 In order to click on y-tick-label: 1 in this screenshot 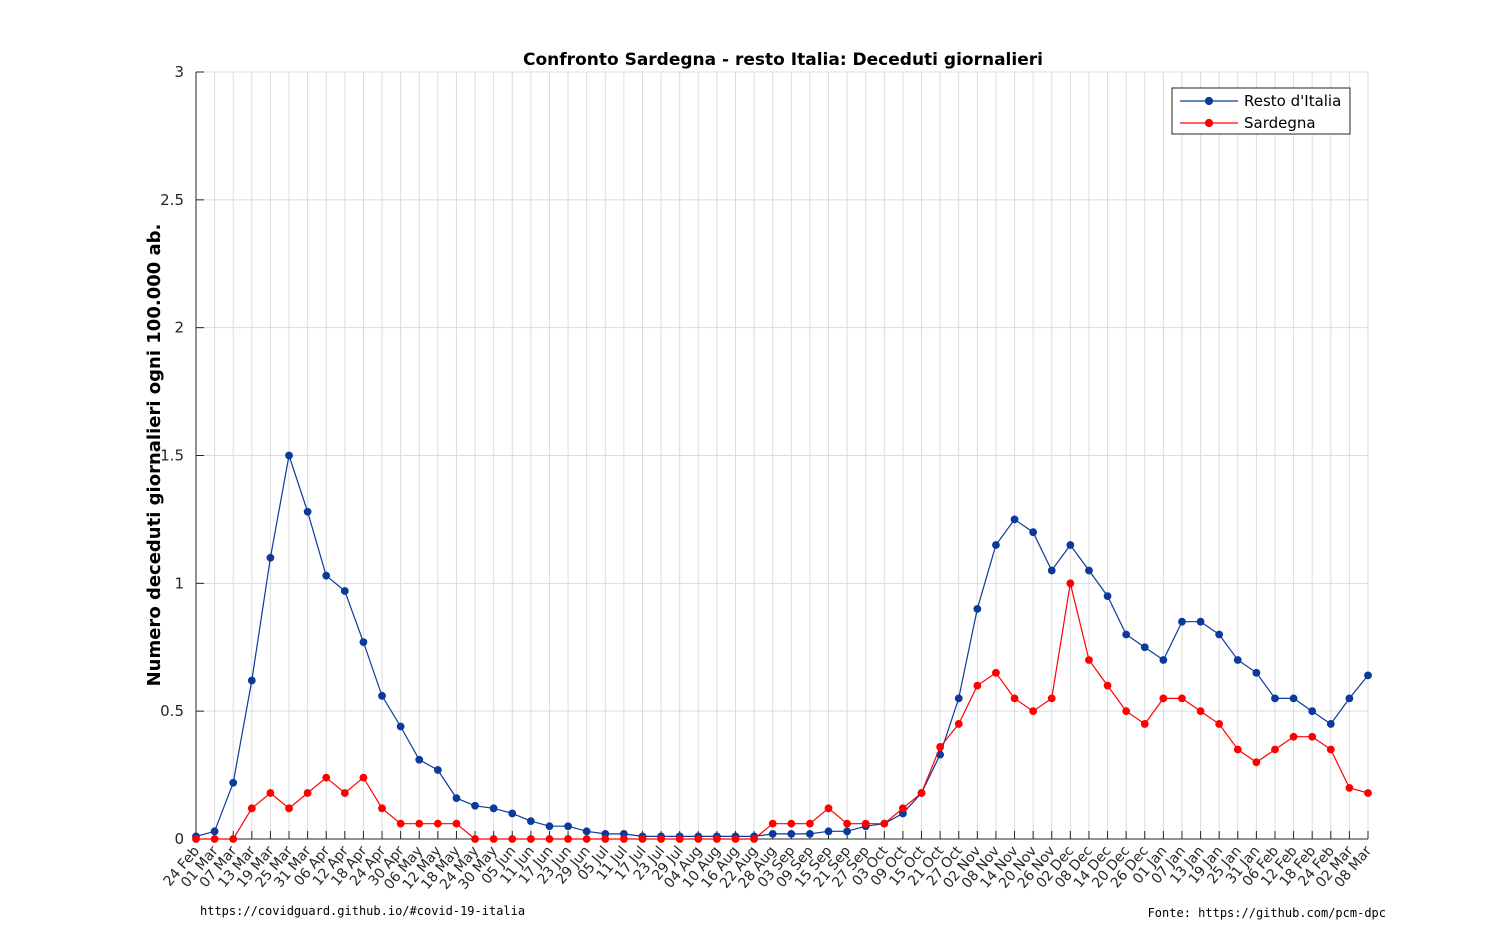, I will do `click(179, 583)`.